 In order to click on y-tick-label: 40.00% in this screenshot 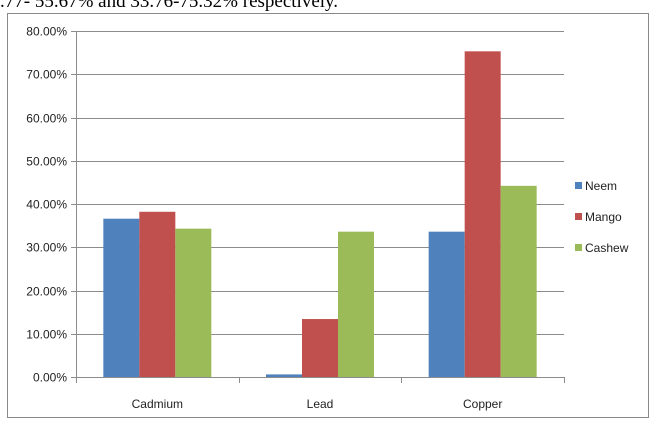, I will do `click(46, 205)`.